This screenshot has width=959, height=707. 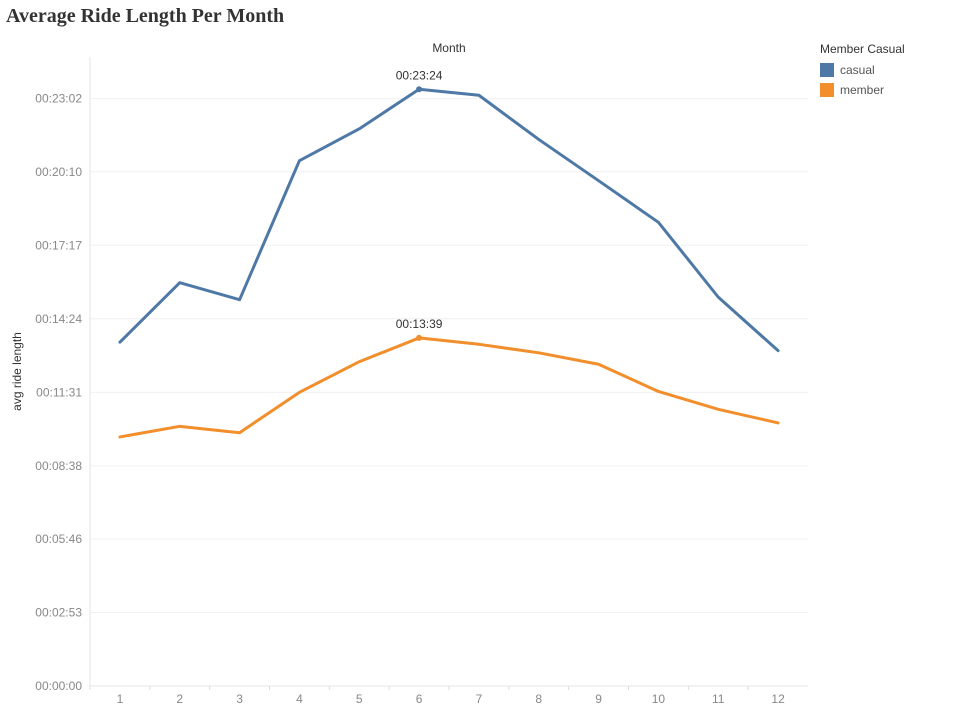 What do you see at coordinates (58, 612) in the screenshot?
I see `y-tick-label: 00:02:53` at bounding box center [58, 612].